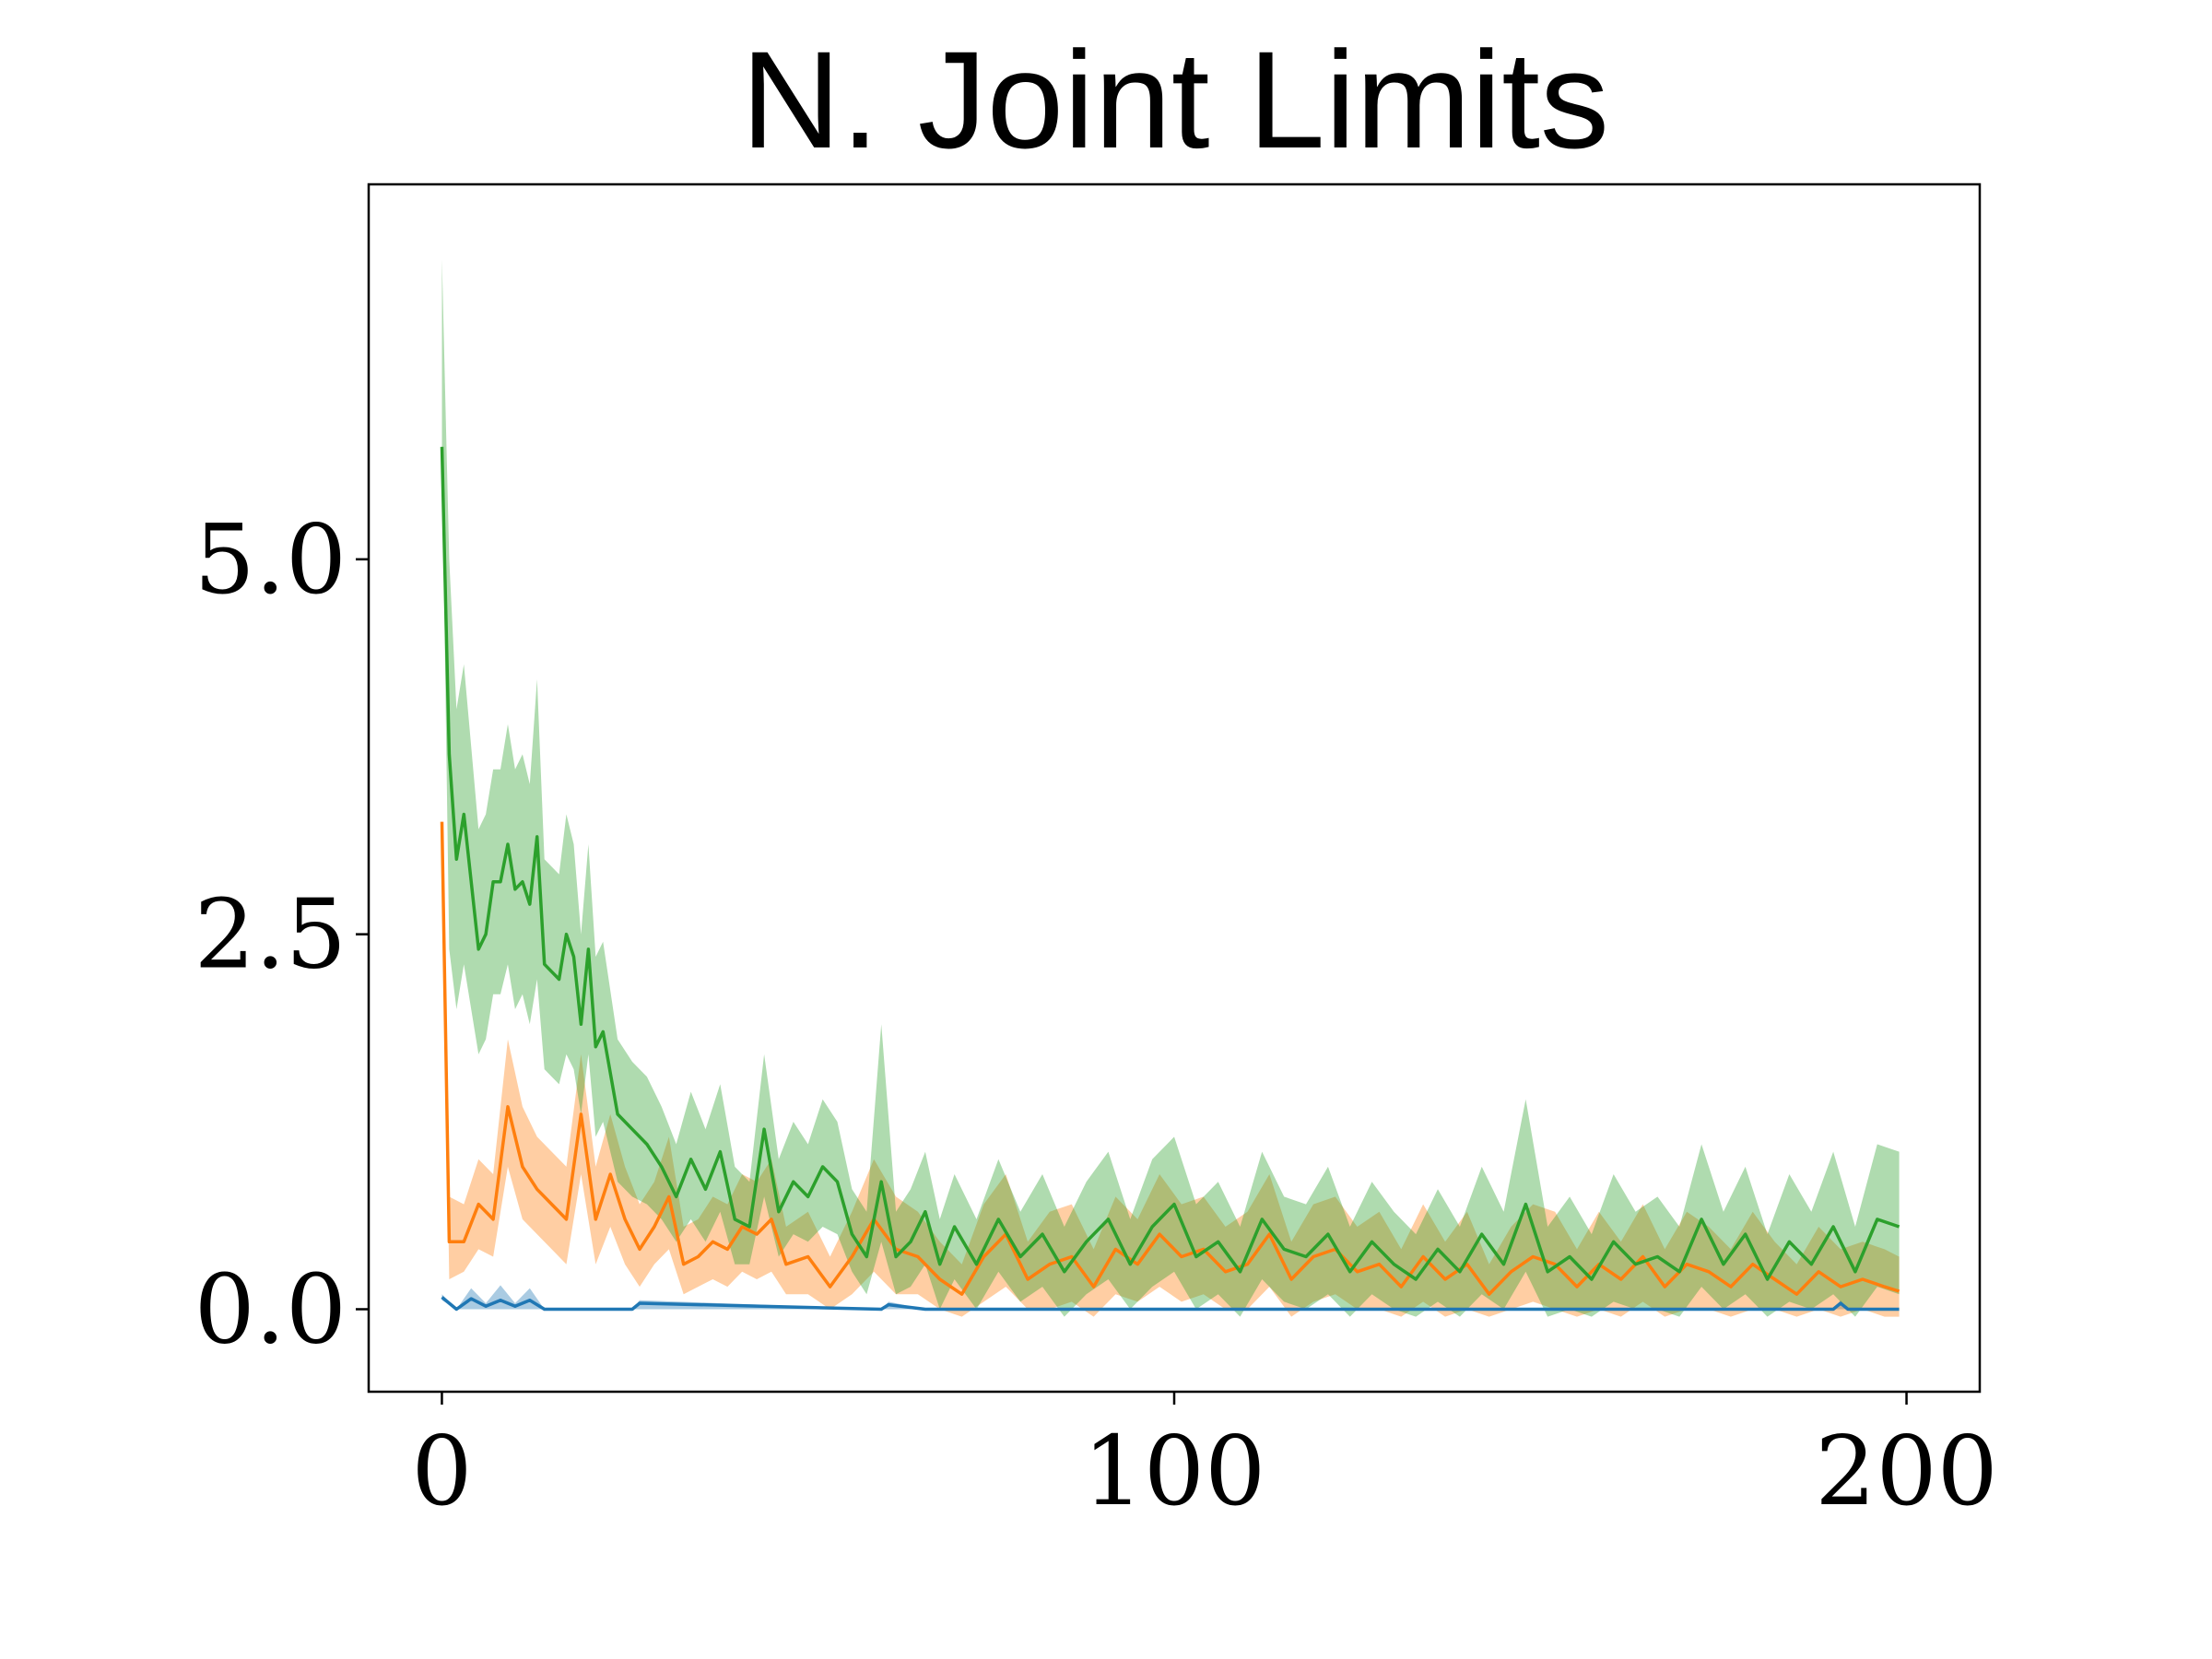  Describe the element at coordinates (270, 559) in the screenshot. I see `y-tick-label: 5.0` at that location.